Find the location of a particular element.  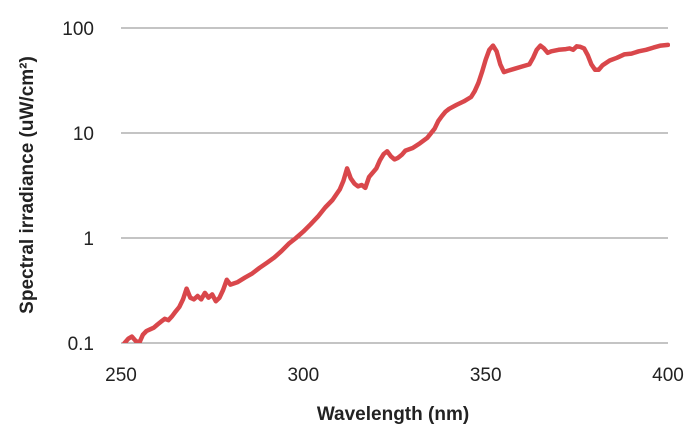

x-axis-label: Wavelength (nm) is located at coordinates (393, 414).